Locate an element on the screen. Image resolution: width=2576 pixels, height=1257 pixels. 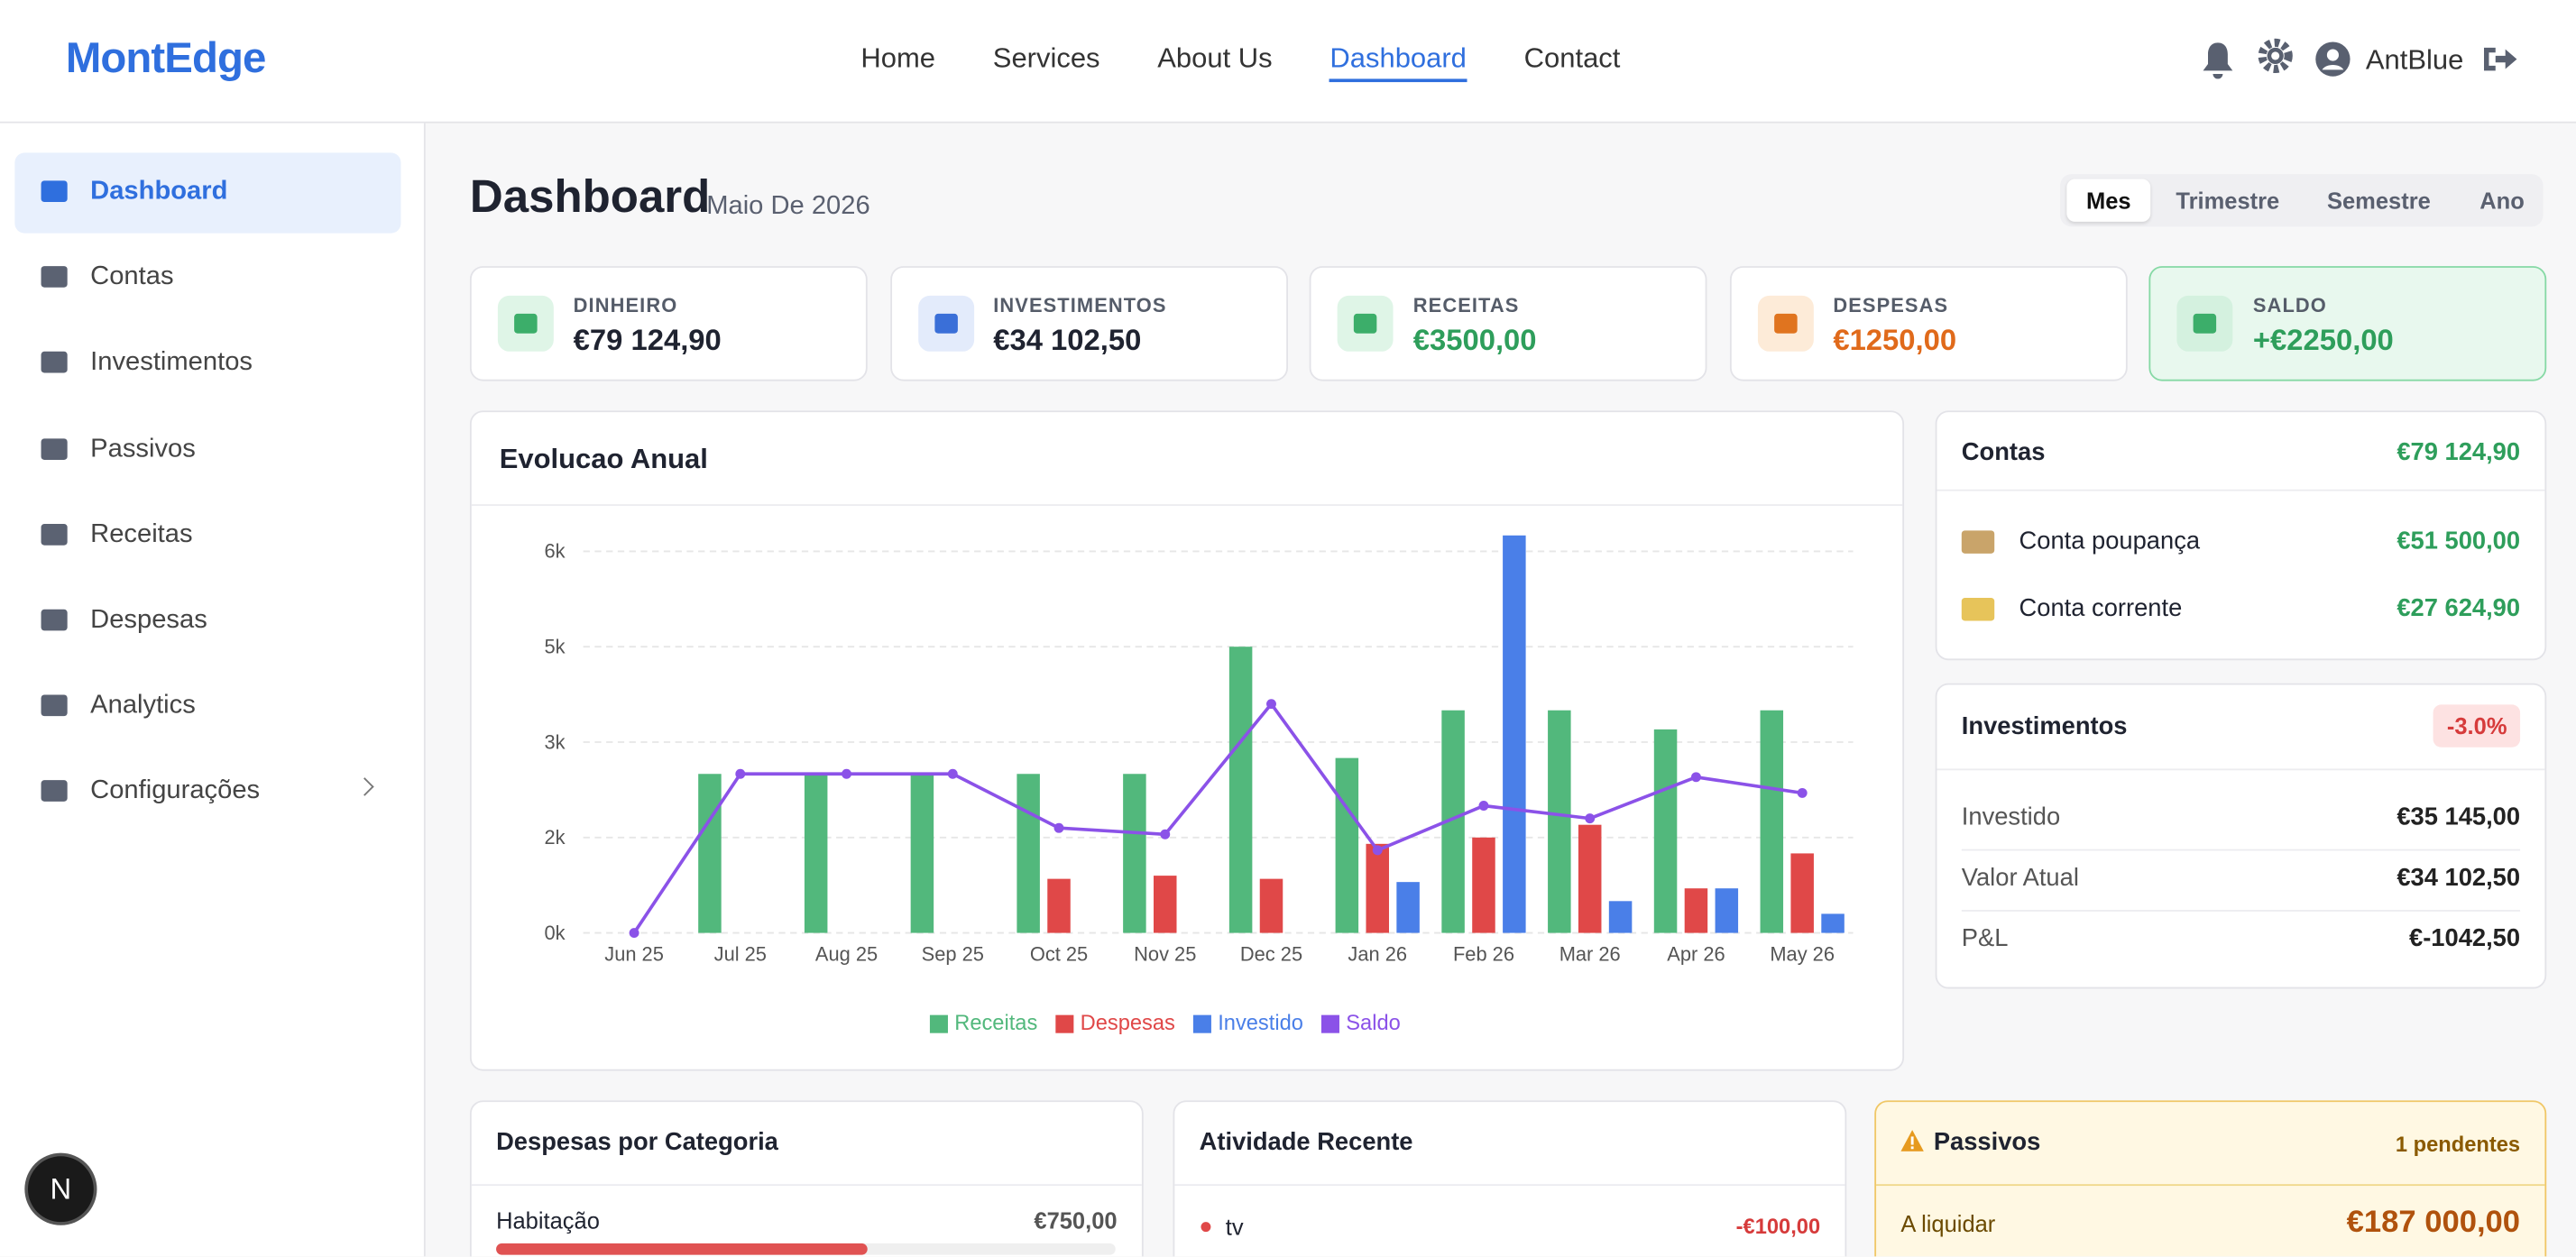
category-amount: €750,00 is located at coordinates (1076, 1220).